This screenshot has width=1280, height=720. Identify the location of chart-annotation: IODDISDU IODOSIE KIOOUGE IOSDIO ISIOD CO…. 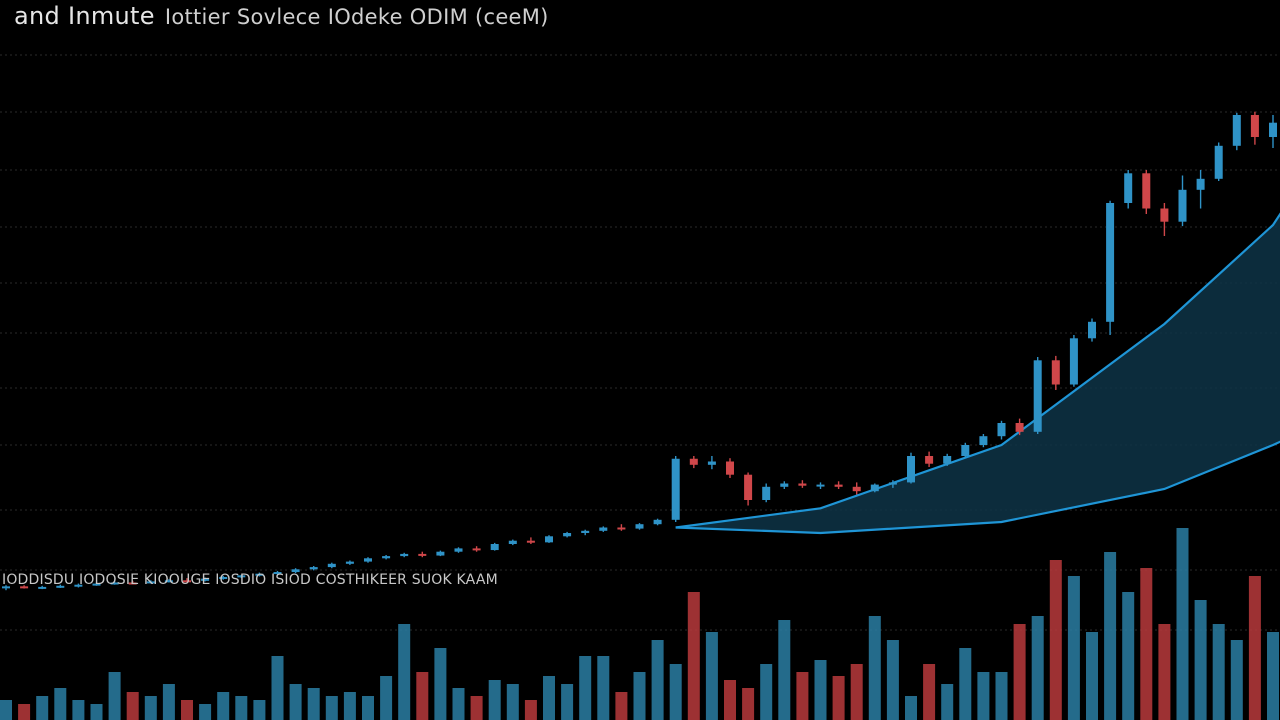
(250, 580).